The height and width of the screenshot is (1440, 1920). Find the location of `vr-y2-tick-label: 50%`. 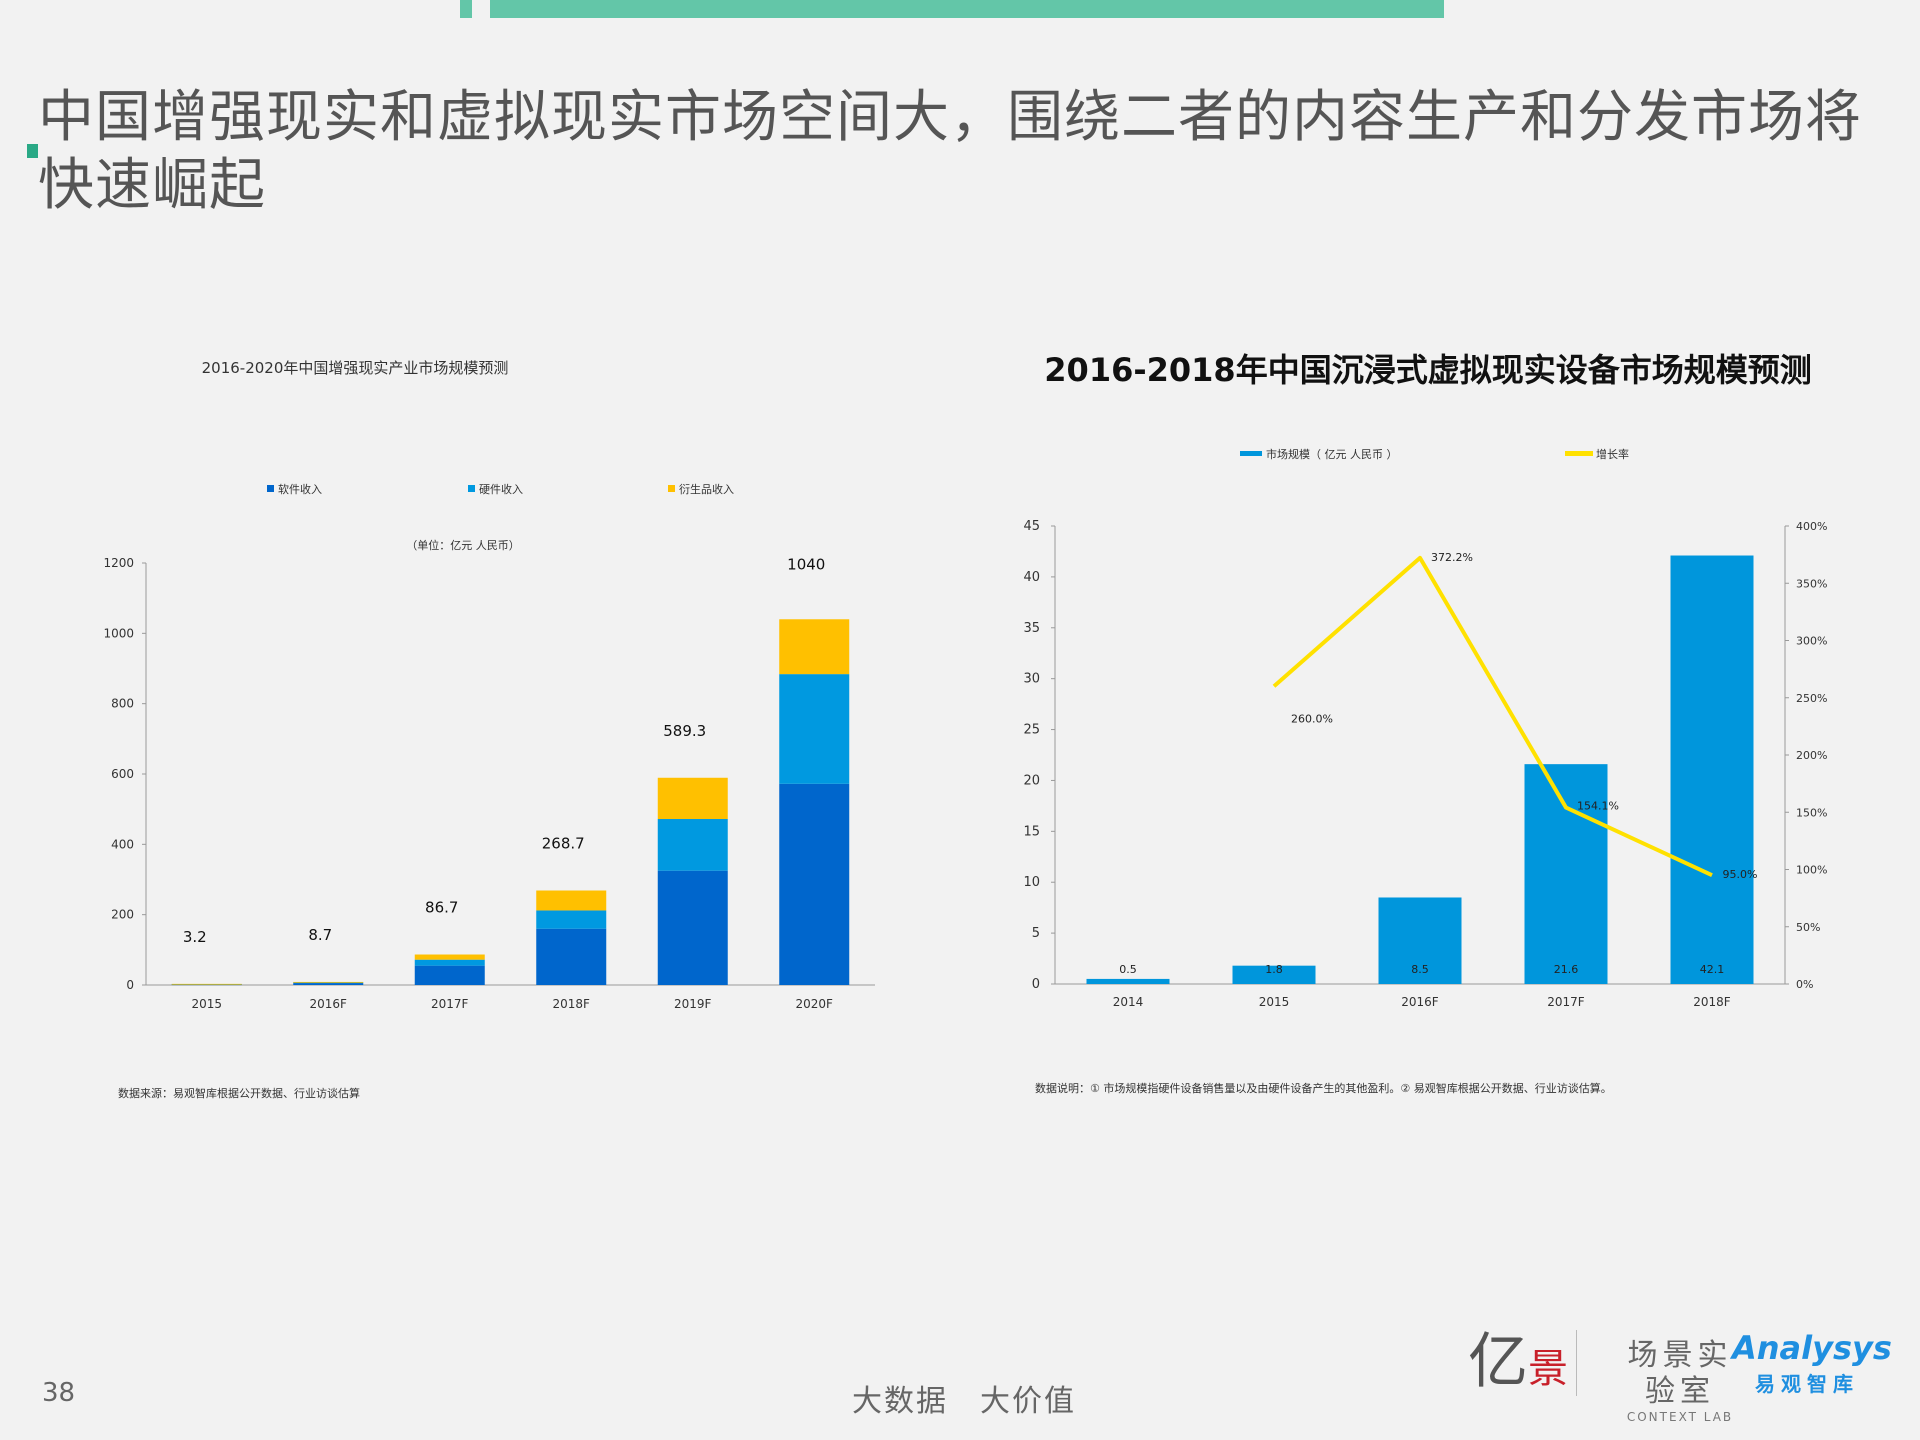

vr-y2-tick-label: 50% is located at coordinates (1808, 927).